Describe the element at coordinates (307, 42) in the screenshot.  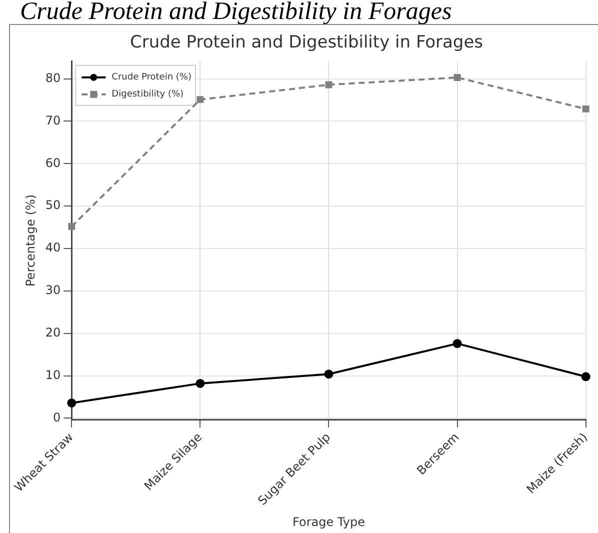
I see `chart-title: Crude Protein and Digestibility in Forages` at that location.